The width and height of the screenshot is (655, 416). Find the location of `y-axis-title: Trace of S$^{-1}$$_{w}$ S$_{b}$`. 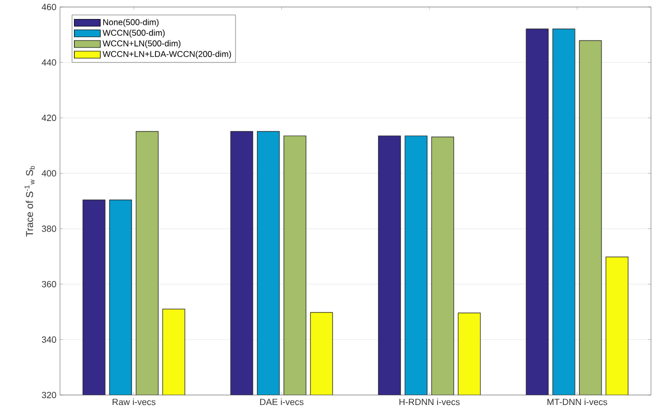

y-axis-title: Trace of S$^{-1}$$_{w}$ S$_{b}$ is located at coordinates (29, 201).